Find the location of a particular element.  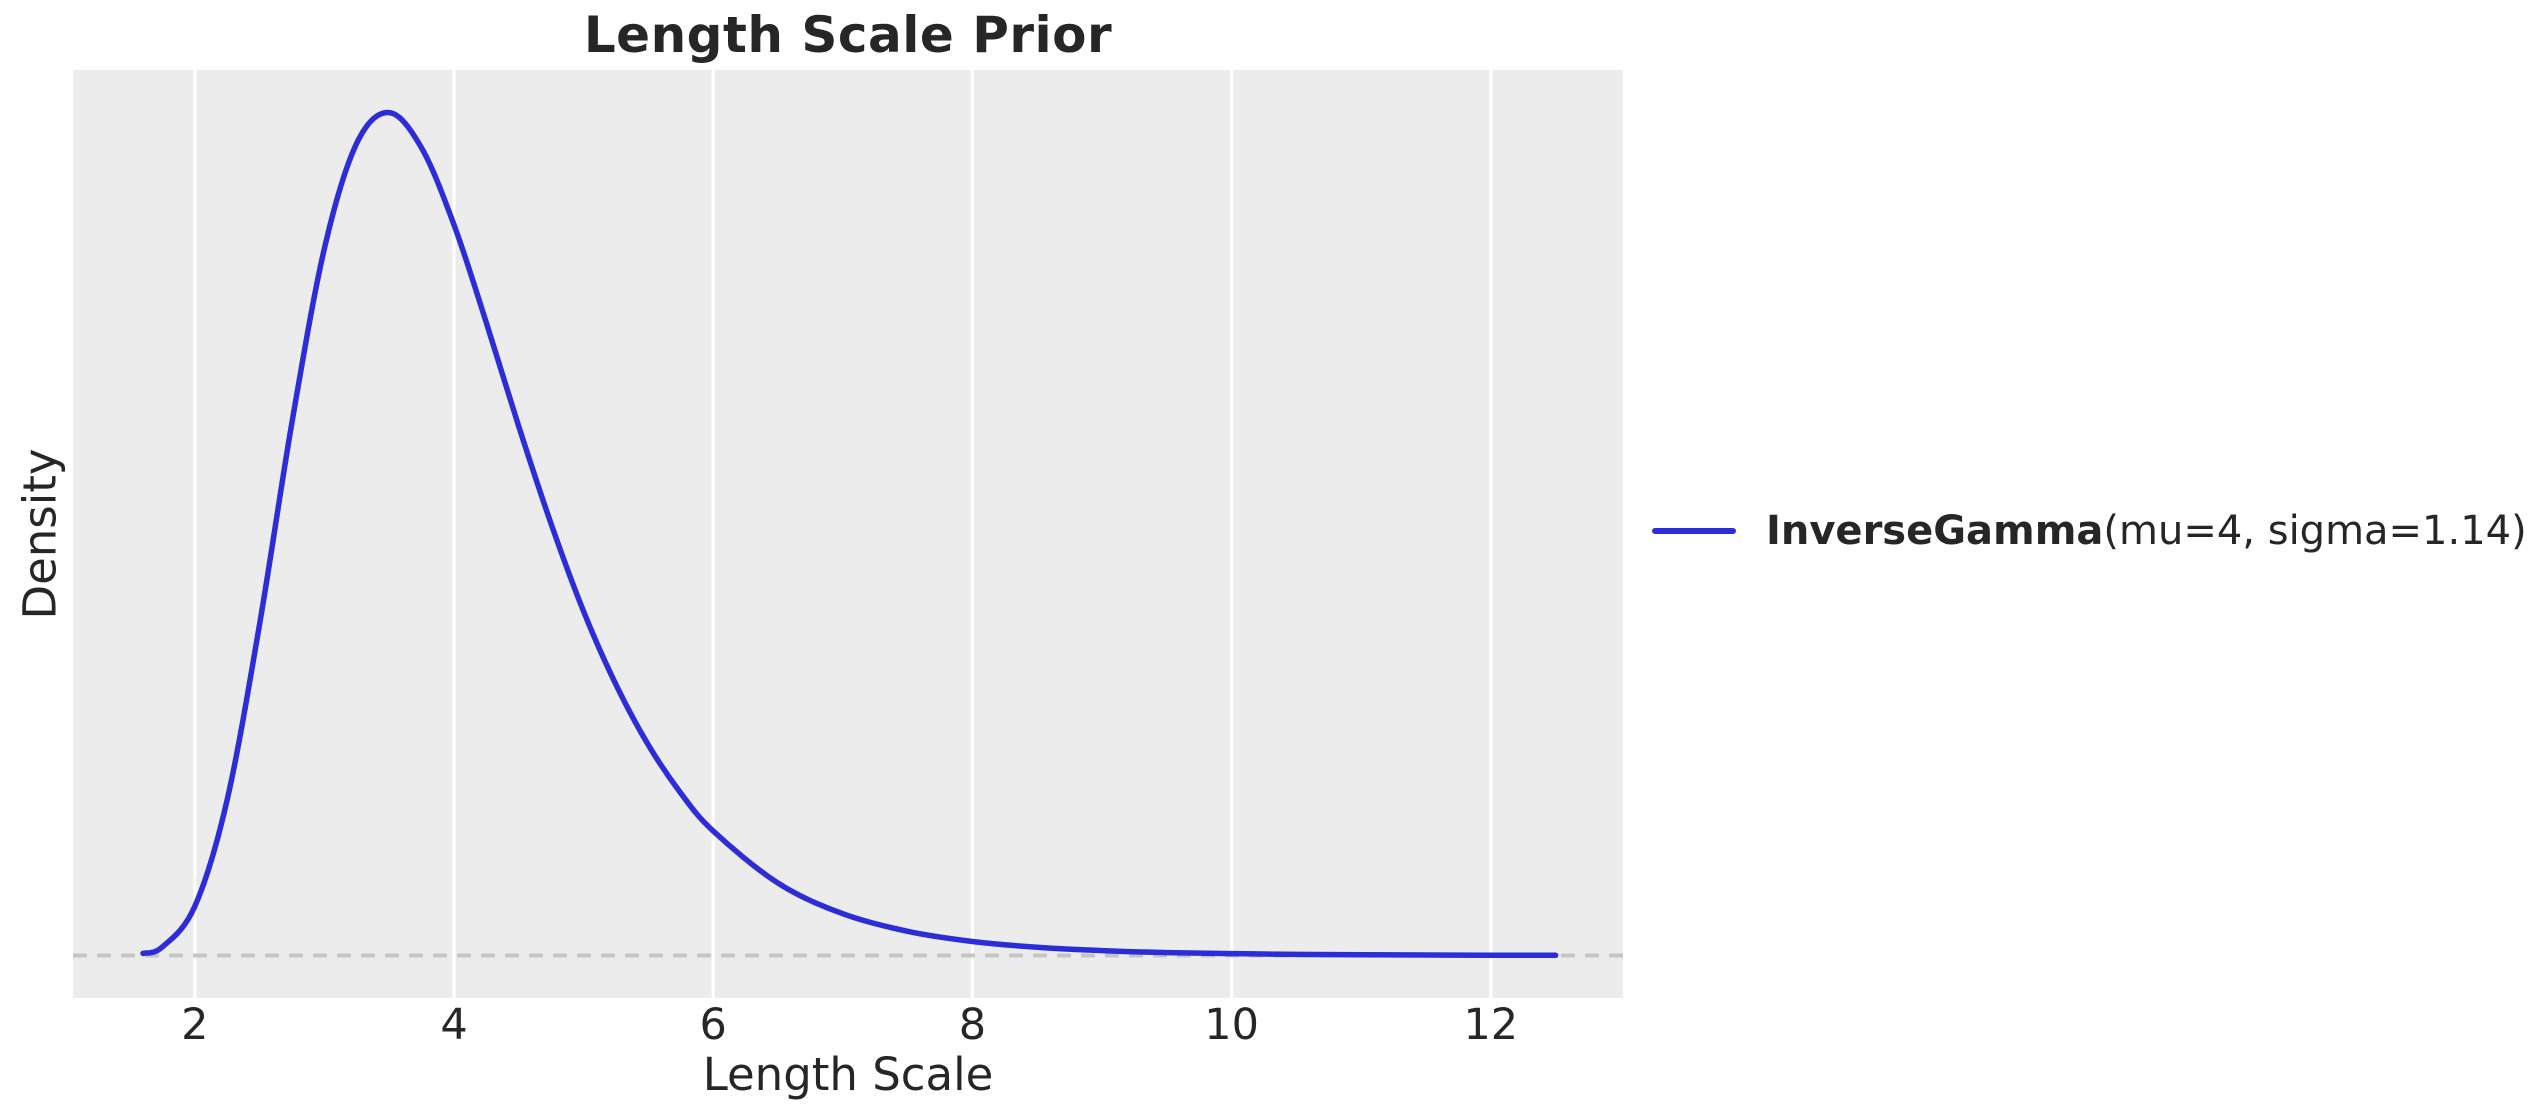

y-axis-label: Density is located at coordinates (40, 534).